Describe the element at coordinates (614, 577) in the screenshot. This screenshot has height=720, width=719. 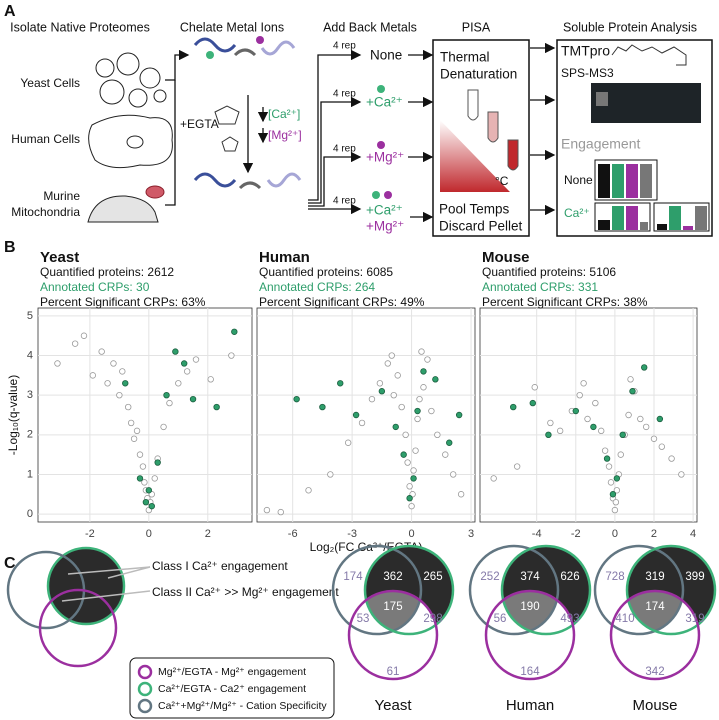
I see `venn-count: 728` at that location.